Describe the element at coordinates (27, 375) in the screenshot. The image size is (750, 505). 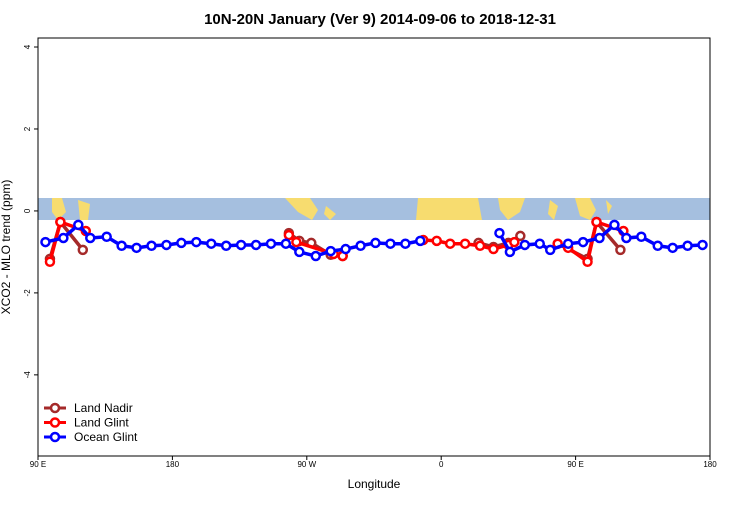
I see `y-tick-label: -4` at that location.